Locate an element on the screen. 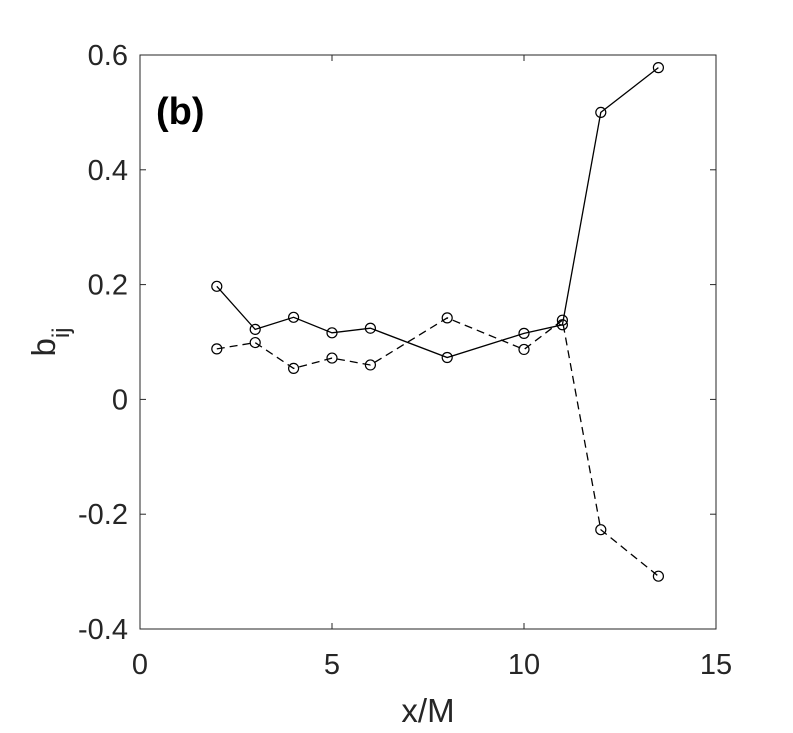  x-tick-label: 5 is located at coordinates (332, 665).